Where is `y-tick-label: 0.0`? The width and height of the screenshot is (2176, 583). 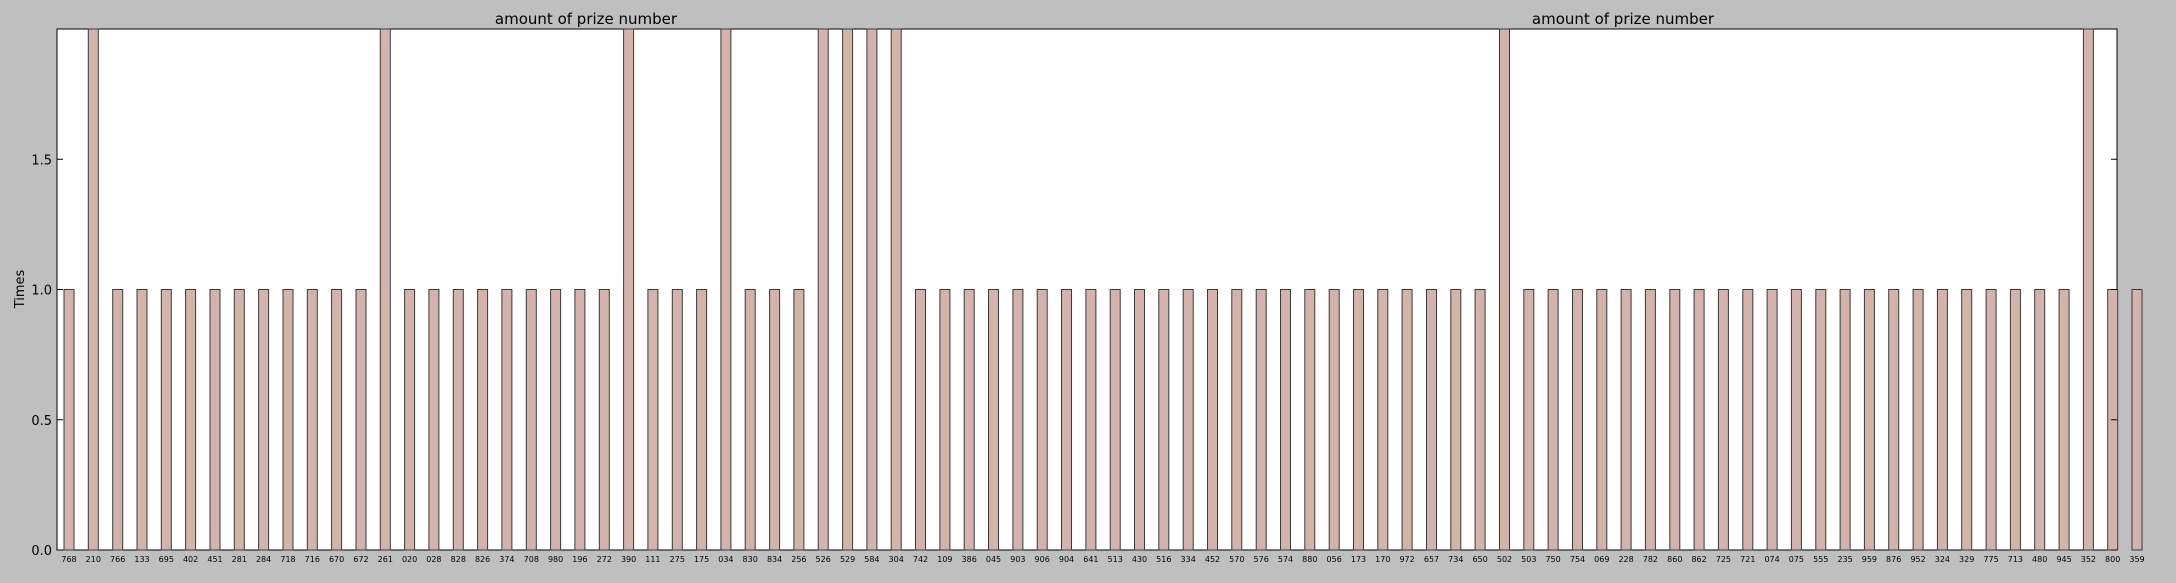
y-tick-label: 0.0 is located at coordinates (41, 551).